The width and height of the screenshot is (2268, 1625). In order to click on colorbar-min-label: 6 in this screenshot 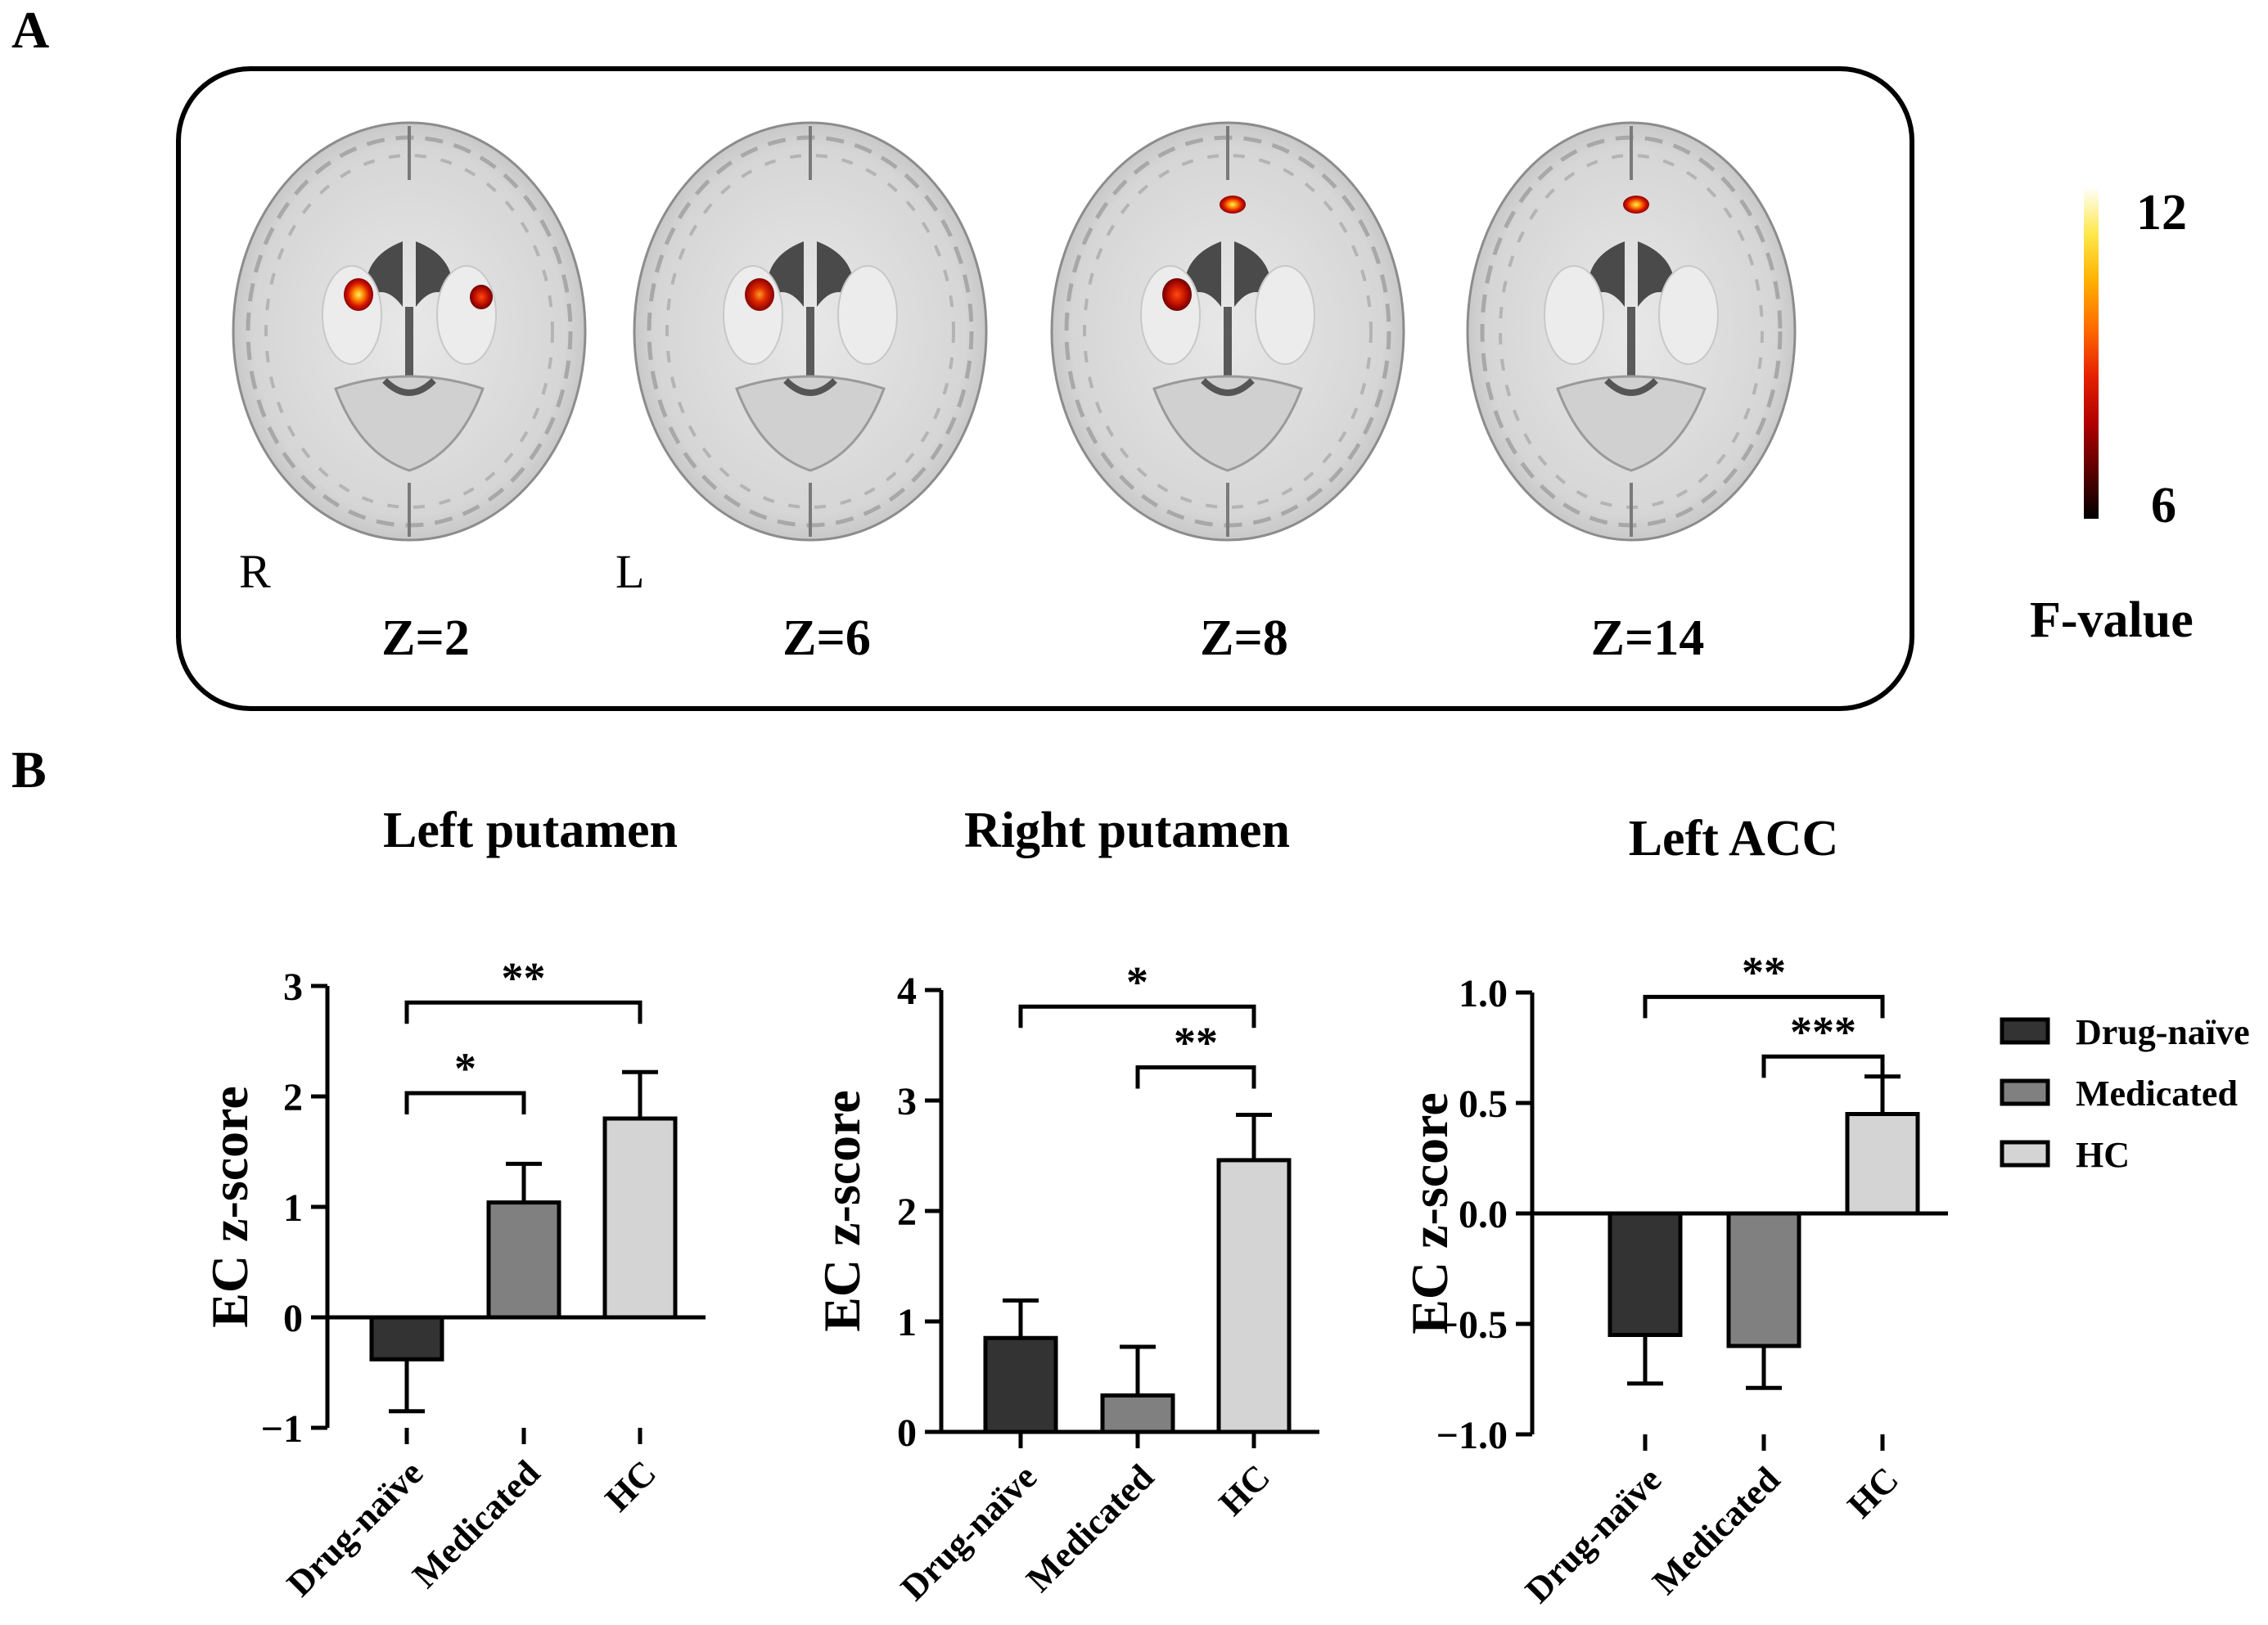, I will do `click(2163, 506)`.